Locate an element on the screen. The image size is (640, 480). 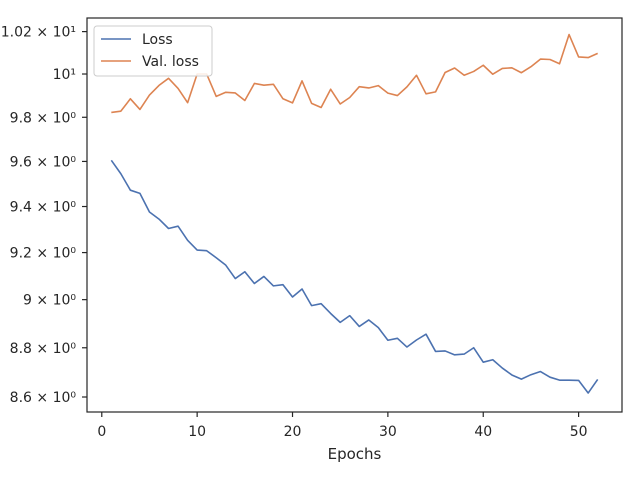
y-tick-label: 1.02 × 10¹ is located at coordinates (38, 33).